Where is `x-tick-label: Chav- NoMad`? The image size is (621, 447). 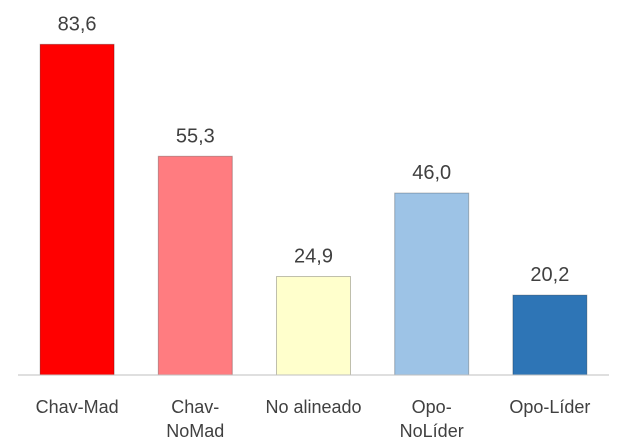 x-tick-label: Chav- NoMad is located at coordinates (195, 419).